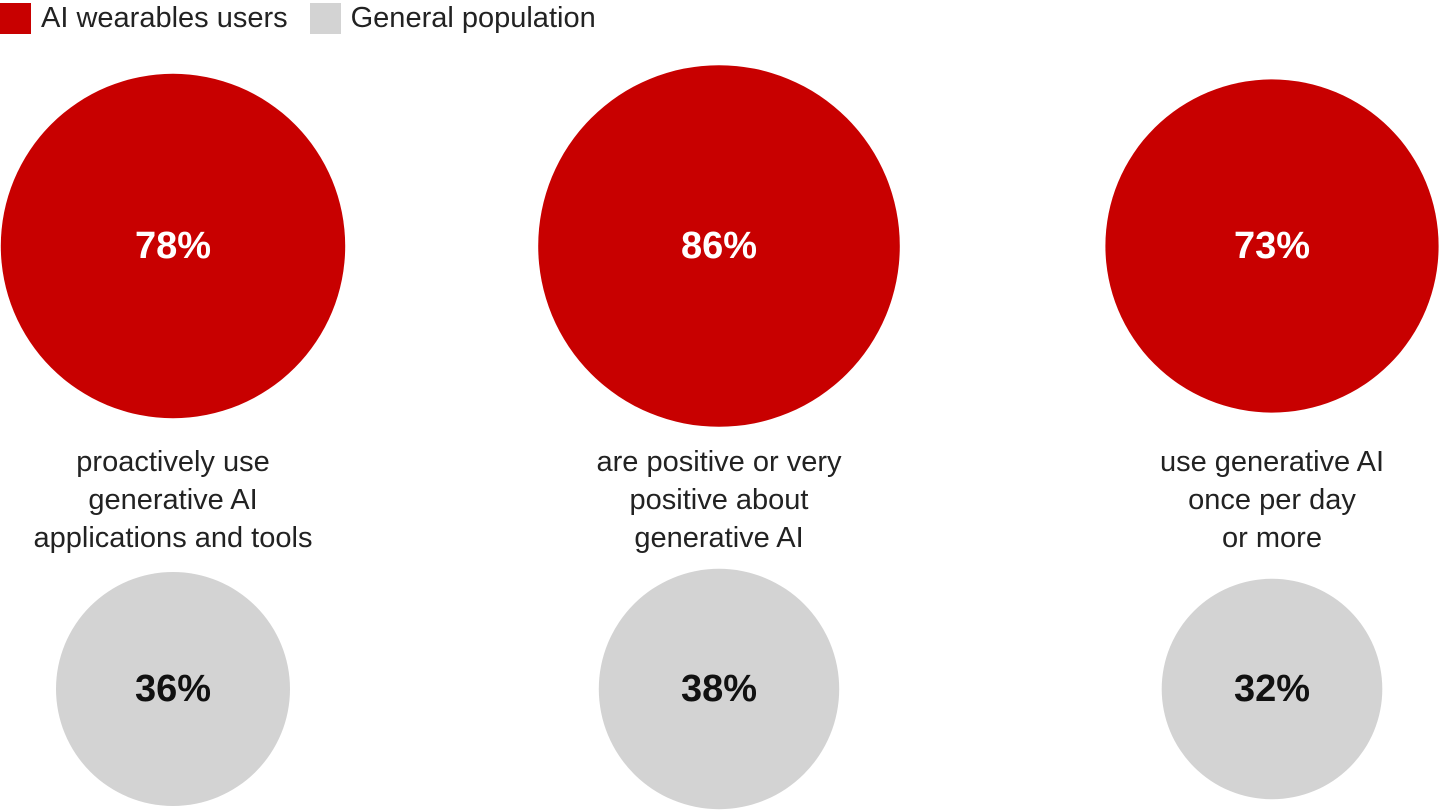 The width and height of the screenshot is (1440, 810). I want to click on caption-line-3-1: use generative AI, so click(1272, 462).